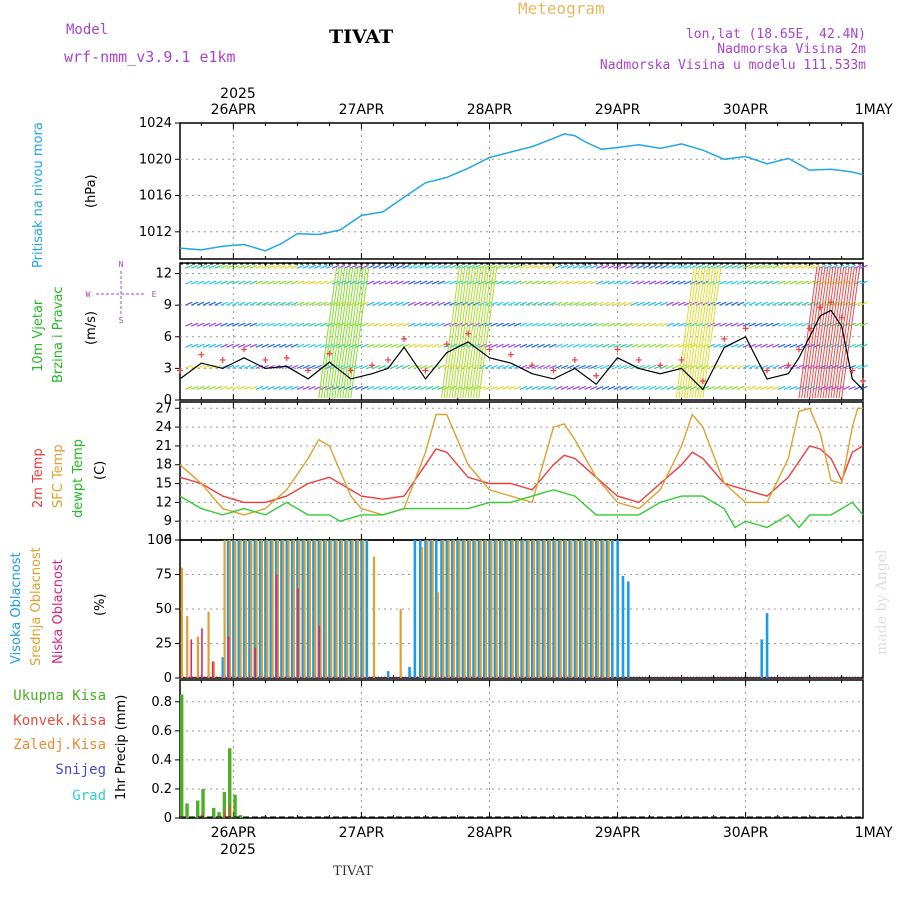 The image size is (900, 900). Describe the element at coordinates (733, 65) in the screenshot. I see `model-elevation-text: Nadmorska Visina u modelu 111.533m` at that location.